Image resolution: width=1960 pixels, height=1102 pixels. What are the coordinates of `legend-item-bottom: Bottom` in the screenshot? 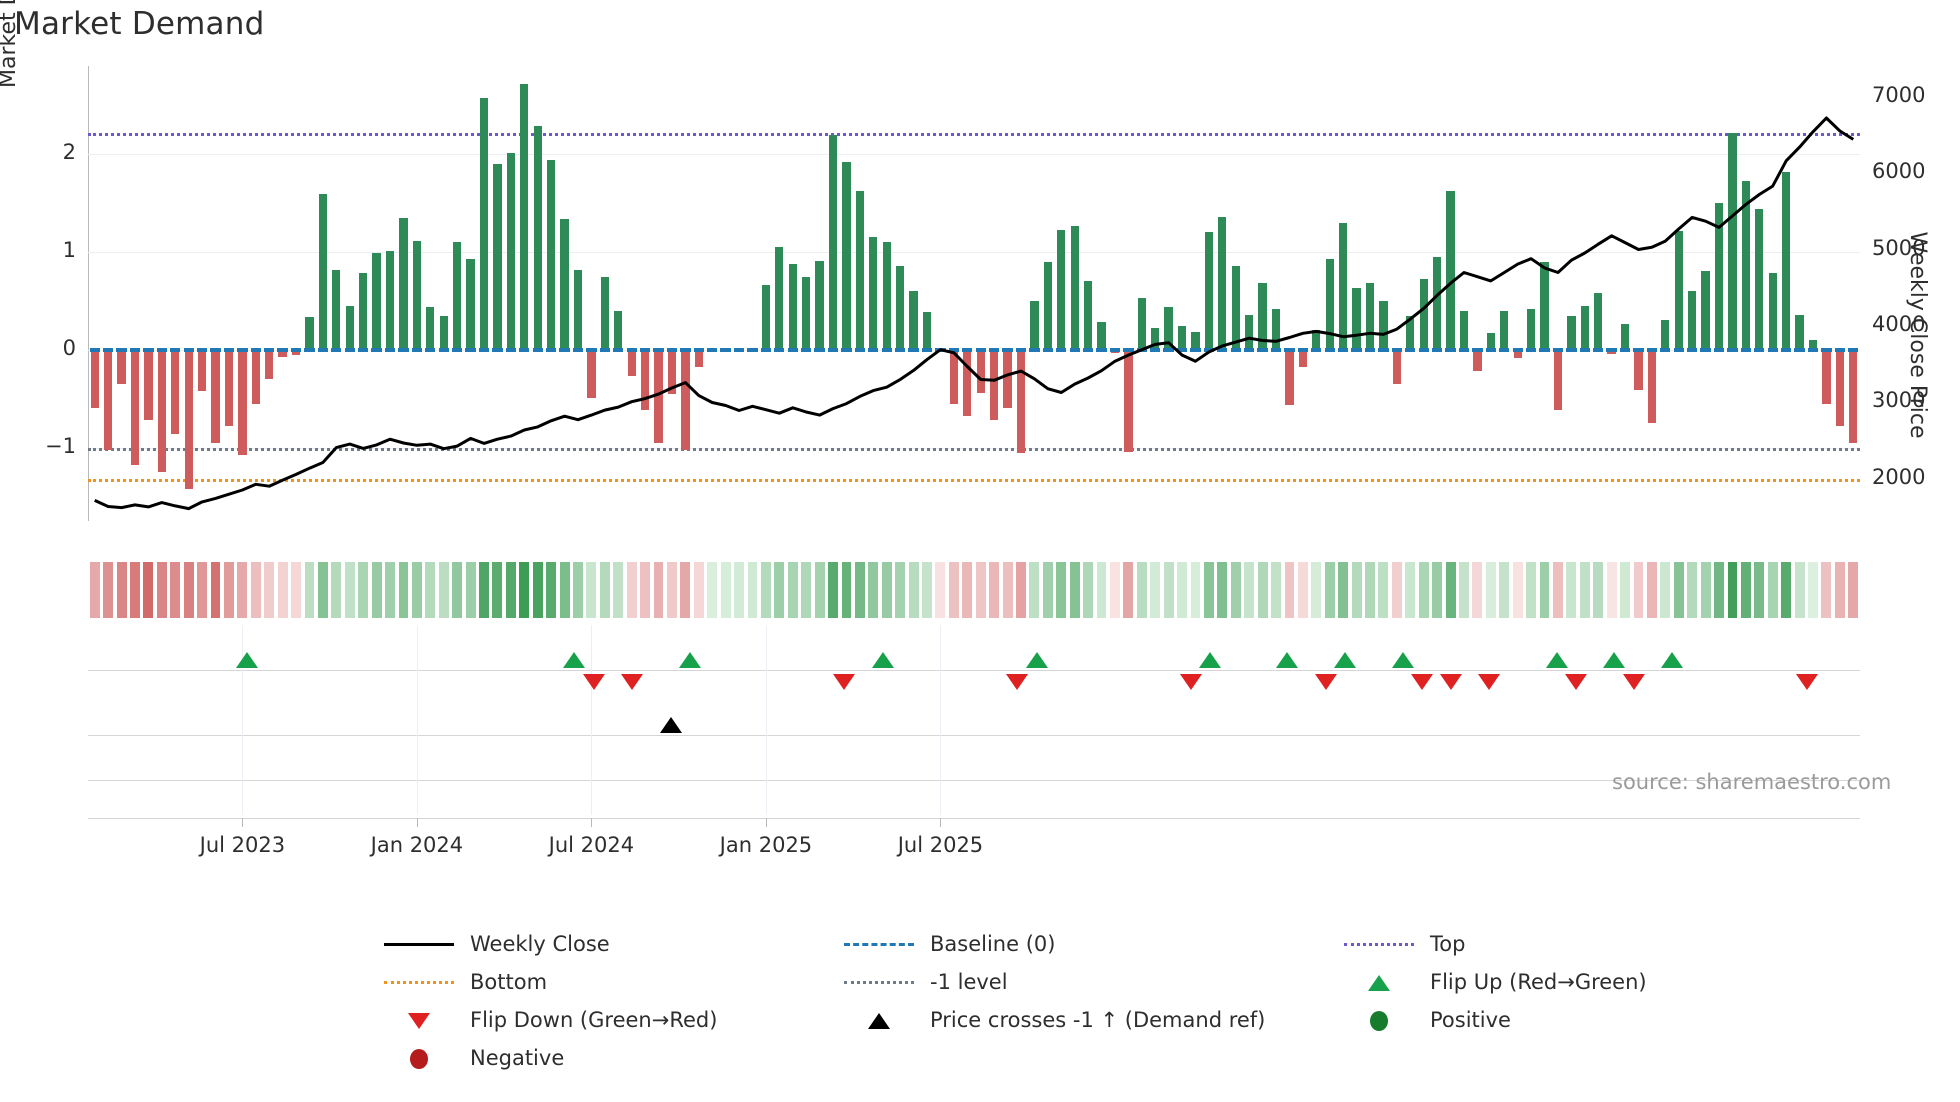 It's located at (463, 982).